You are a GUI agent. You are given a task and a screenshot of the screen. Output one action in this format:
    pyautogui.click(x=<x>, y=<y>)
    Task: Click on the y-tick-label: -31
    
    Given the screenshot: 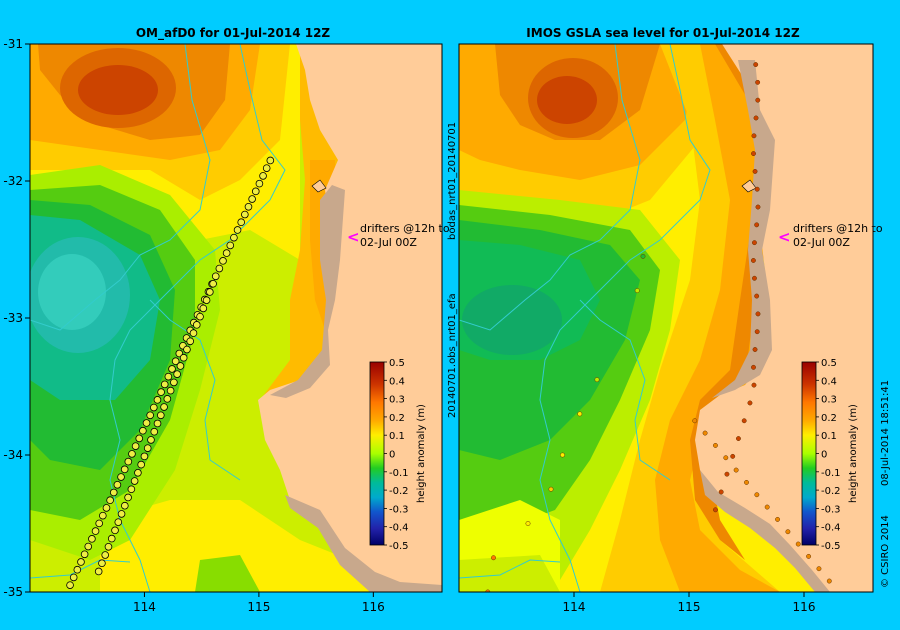 What is the action you would take?
    pyautogui.click(x=13, y=44)
    